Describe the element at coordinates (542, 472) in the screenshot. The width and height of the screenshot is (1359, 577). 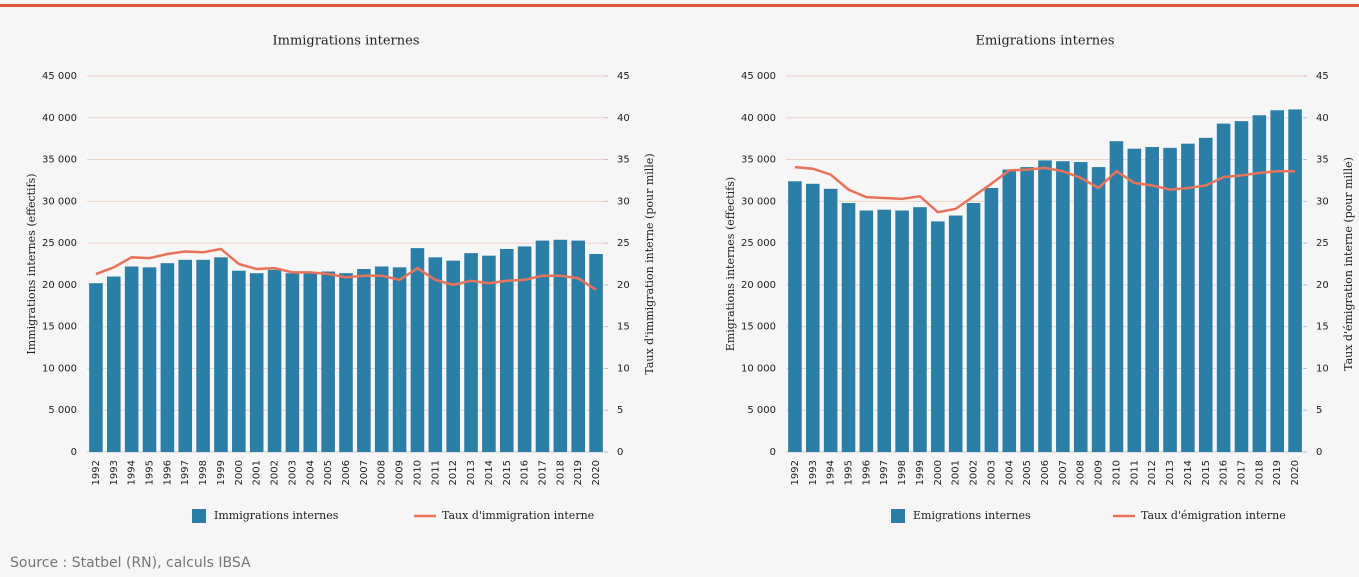
I see `x-tick-label: 2017` at that location.